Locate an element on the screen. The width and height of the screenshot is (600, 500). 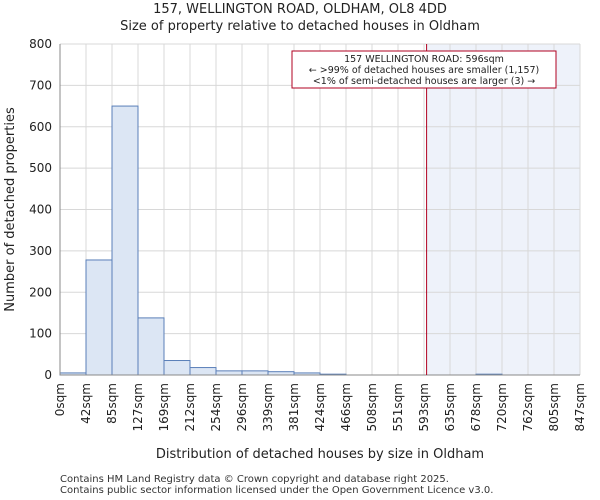
x-tick-label: 296sqm is located at coordinates (242, 407).